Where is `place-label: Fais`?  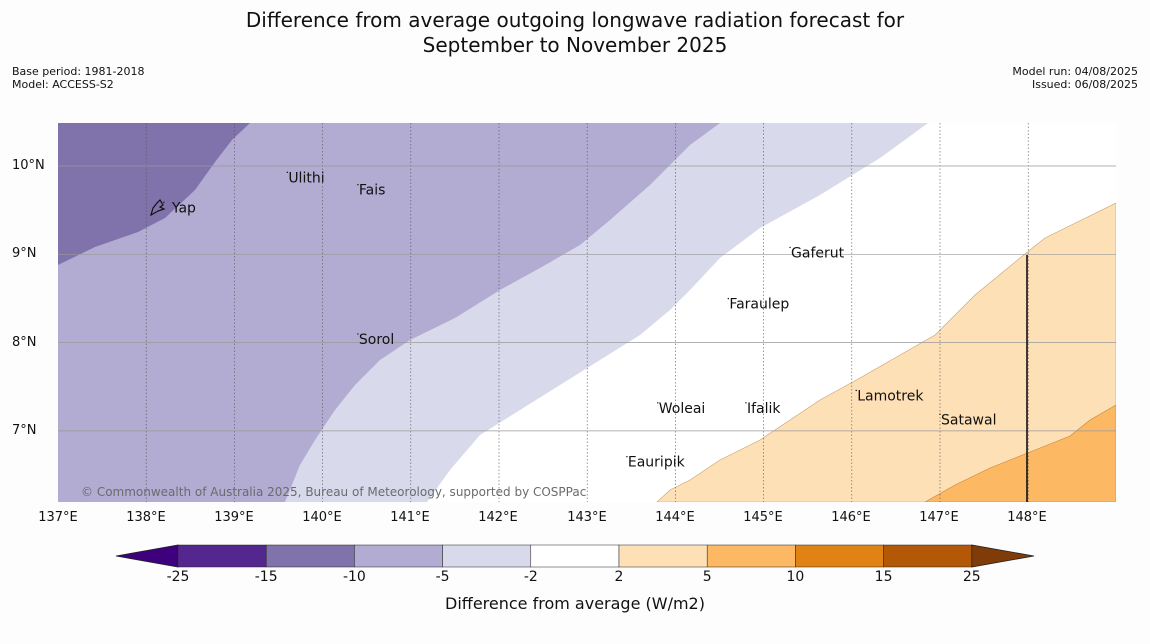
place-label: Fais is located at coordinates (372, 191).